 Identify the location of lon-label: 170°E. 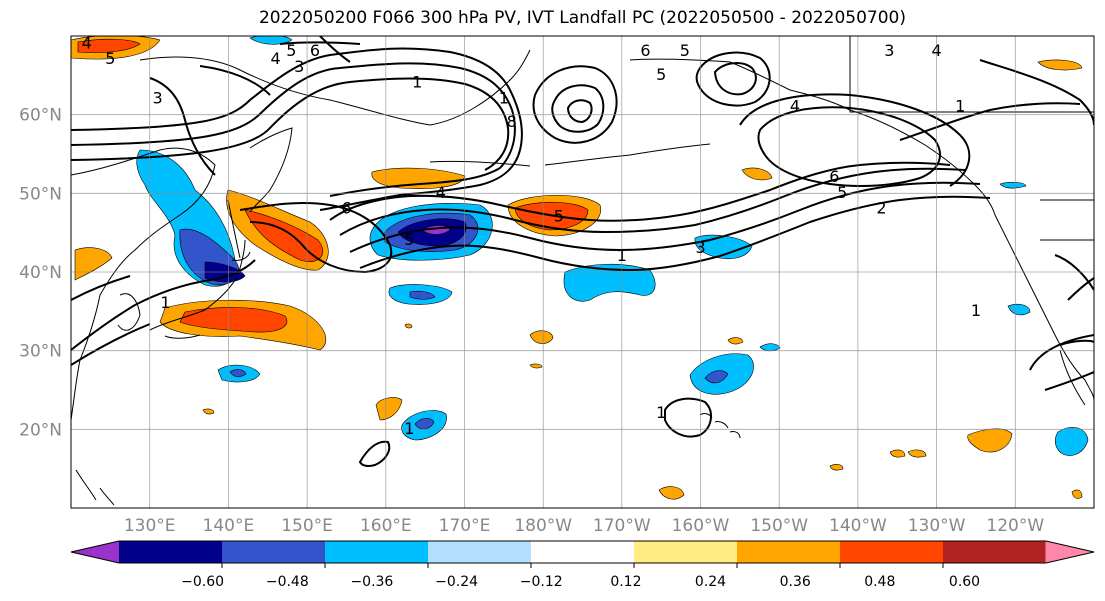
(465, 526).